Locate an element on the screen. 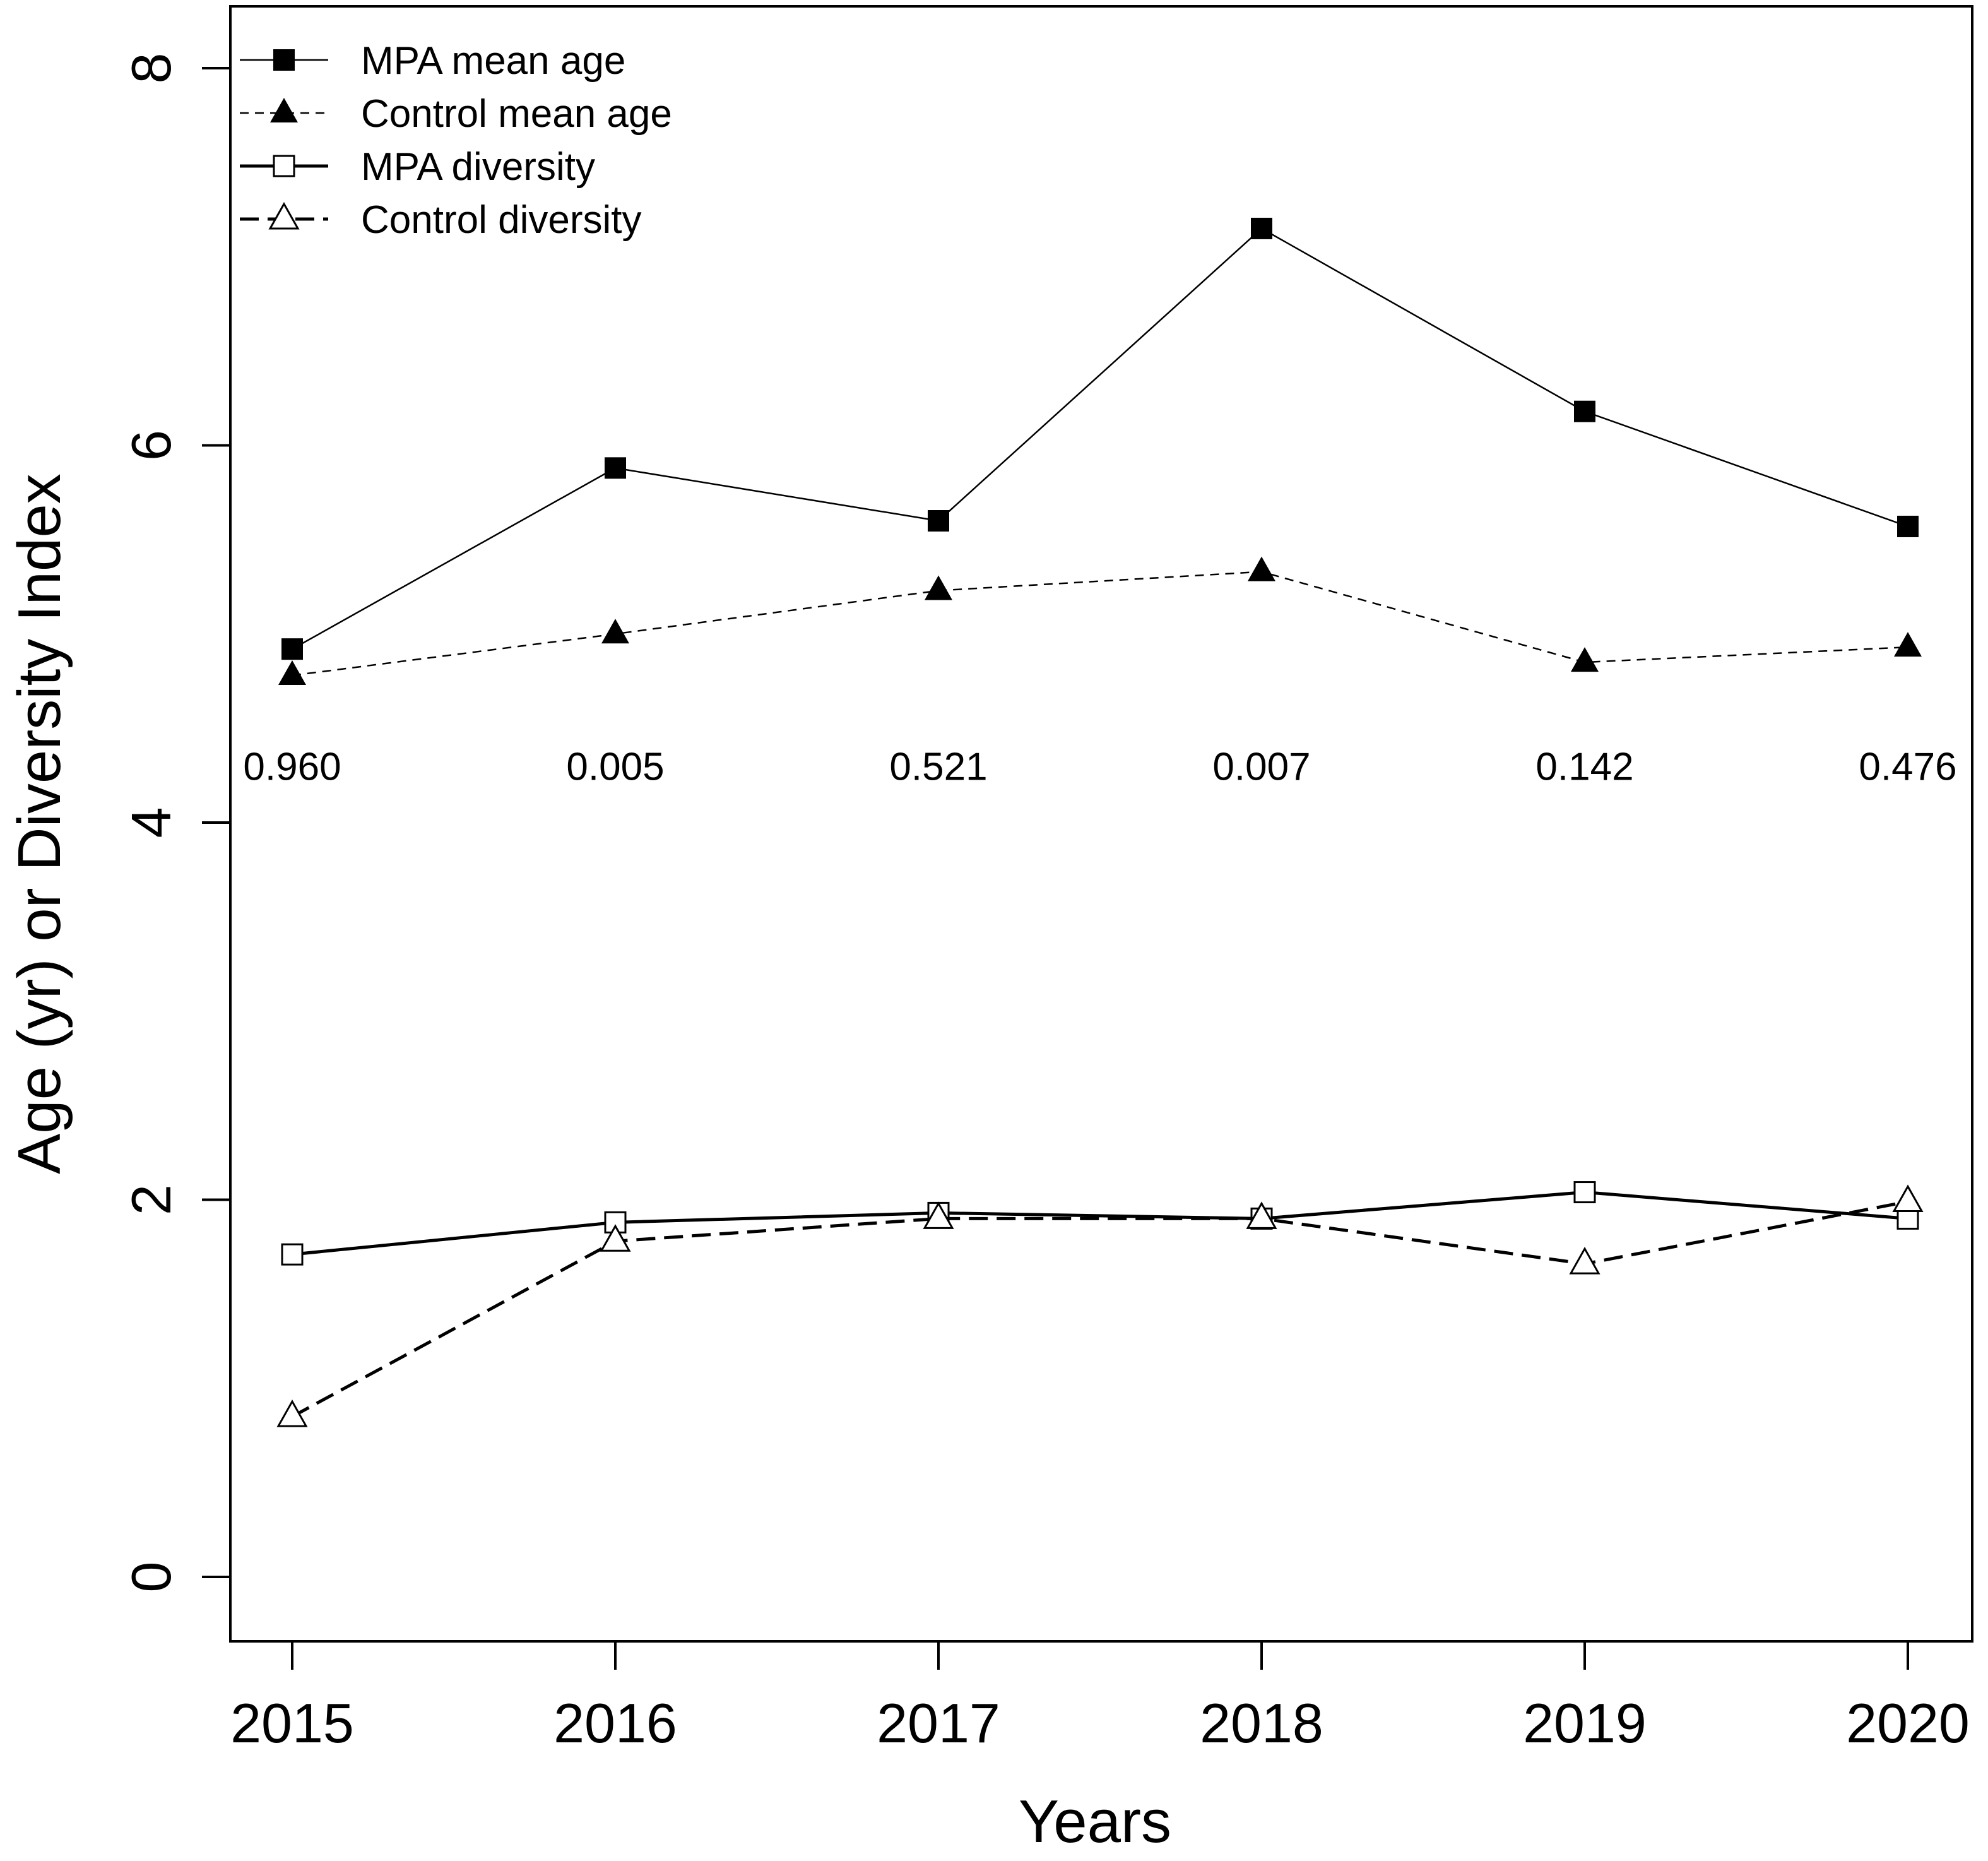 The width and height of the screenshot is (1988, 1861). legend-label-control-mean-age: Control mean age is located at coordinates (516, 114).